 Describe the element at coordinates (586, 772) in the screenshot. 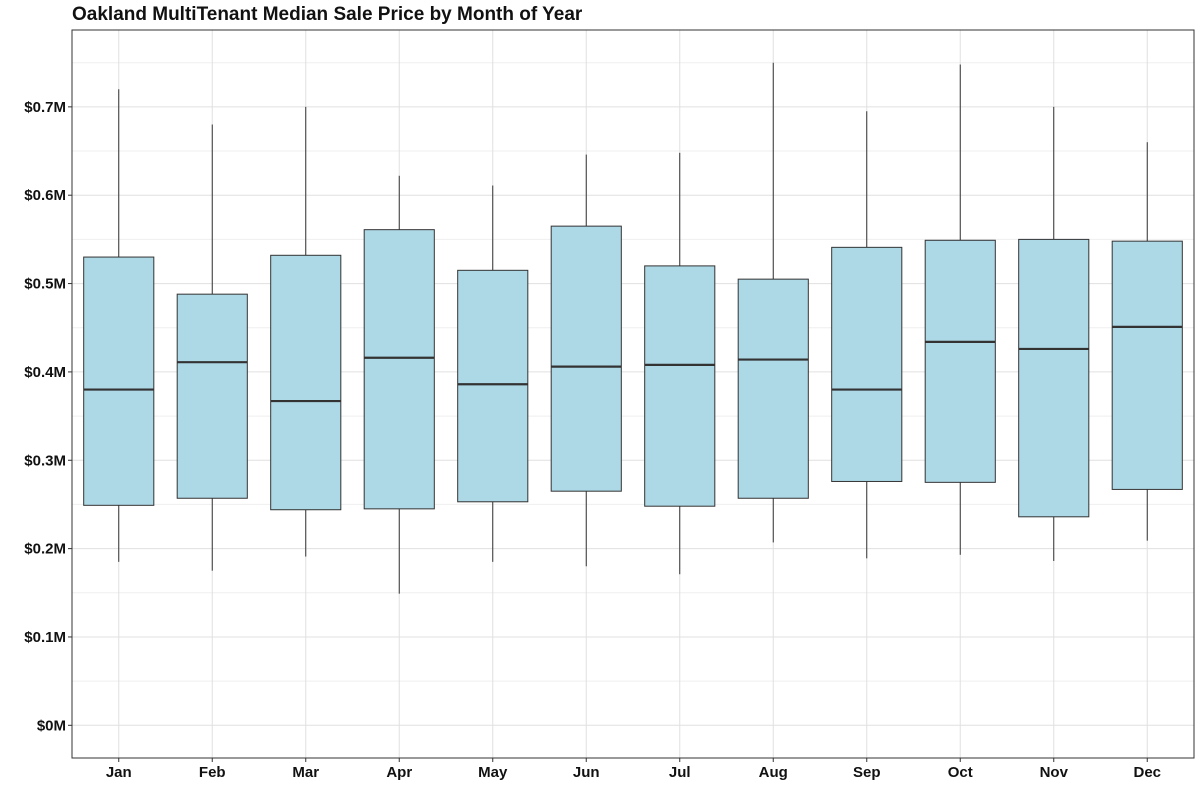

I see `x-tick-label: Jun` at that location.